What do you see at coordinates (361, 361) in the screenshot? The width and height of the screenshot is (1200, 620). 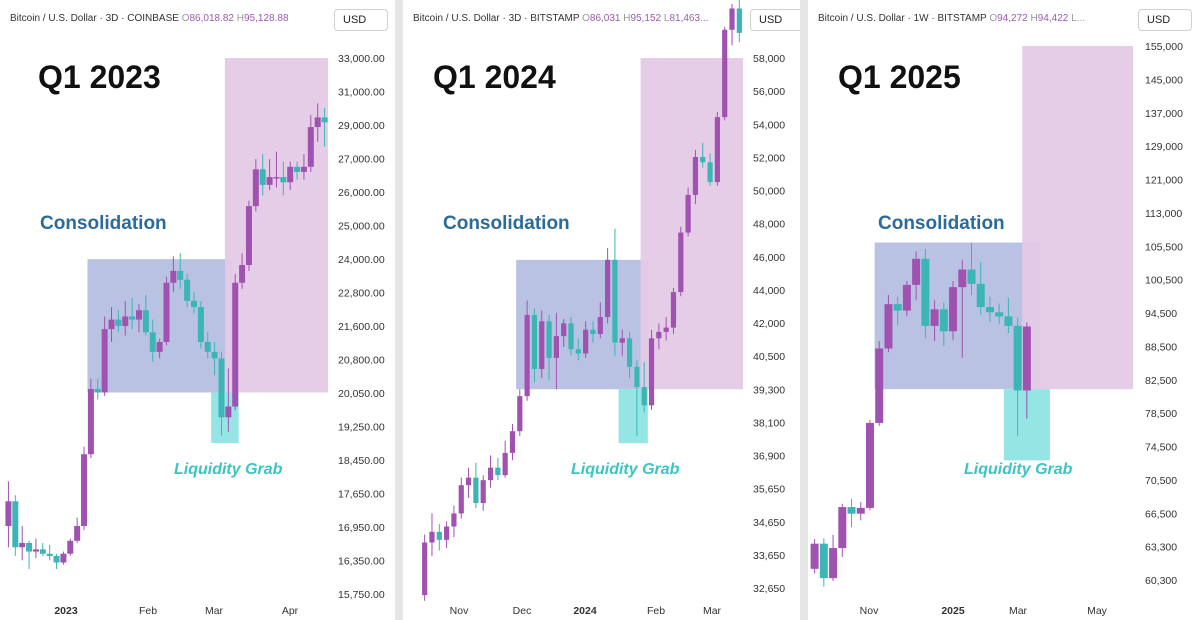 I see `price-tick-label: 20,800.00` at bounding box center [361, 361].